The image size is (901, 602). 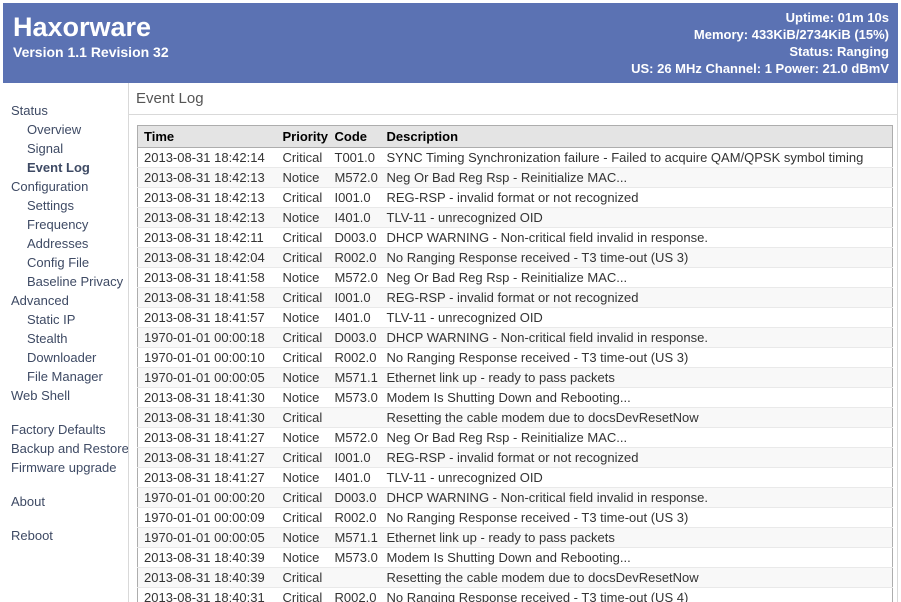 What do you see at coordinates (207, 136) in the screenshot?
I see `column-header-time: Time` at bounding box center [207, 136].